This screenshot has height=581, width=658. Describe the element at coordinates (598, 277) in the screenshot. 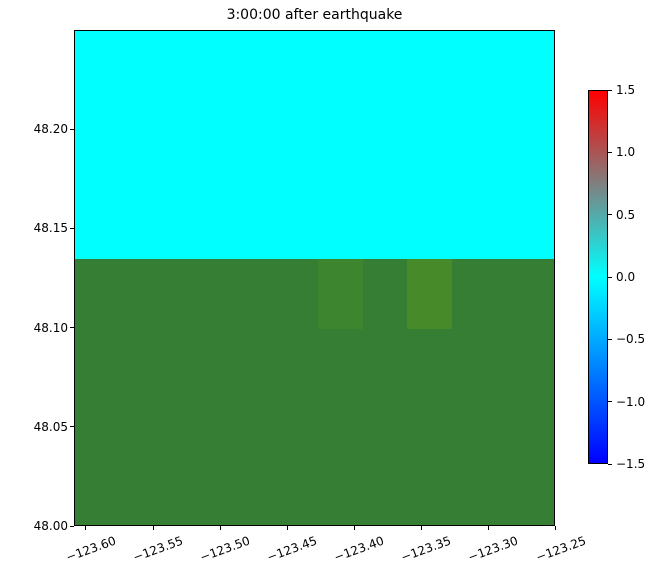

I see `colorbar` at that location.